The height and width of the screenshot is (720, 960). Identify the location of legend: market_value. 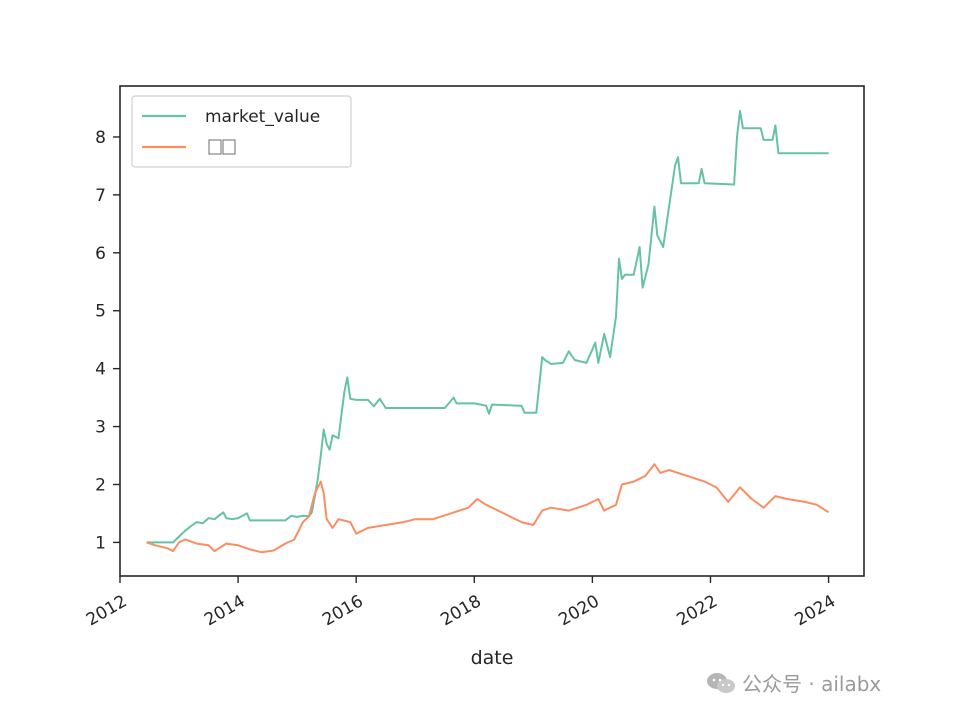
(241, 131).